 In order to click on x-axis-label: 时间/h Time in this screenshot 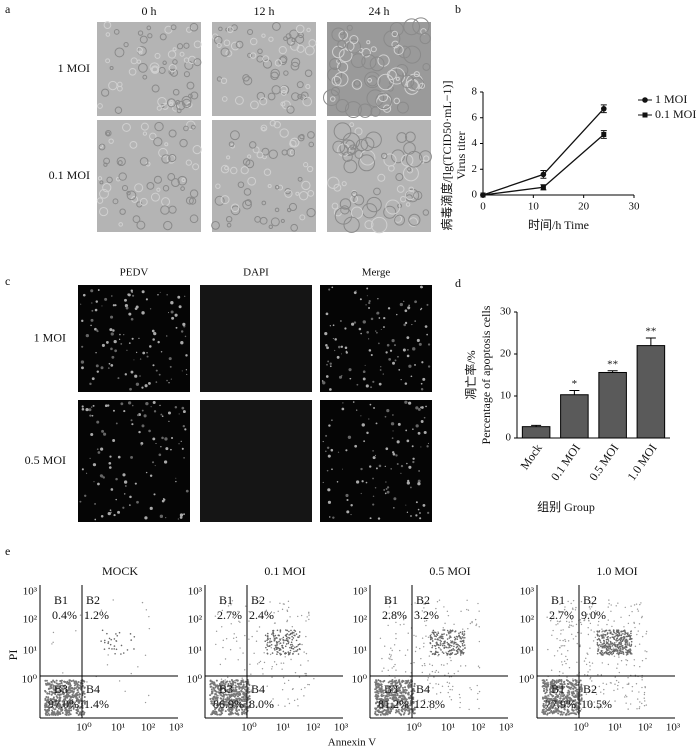, I will do `click(558, 225)`.